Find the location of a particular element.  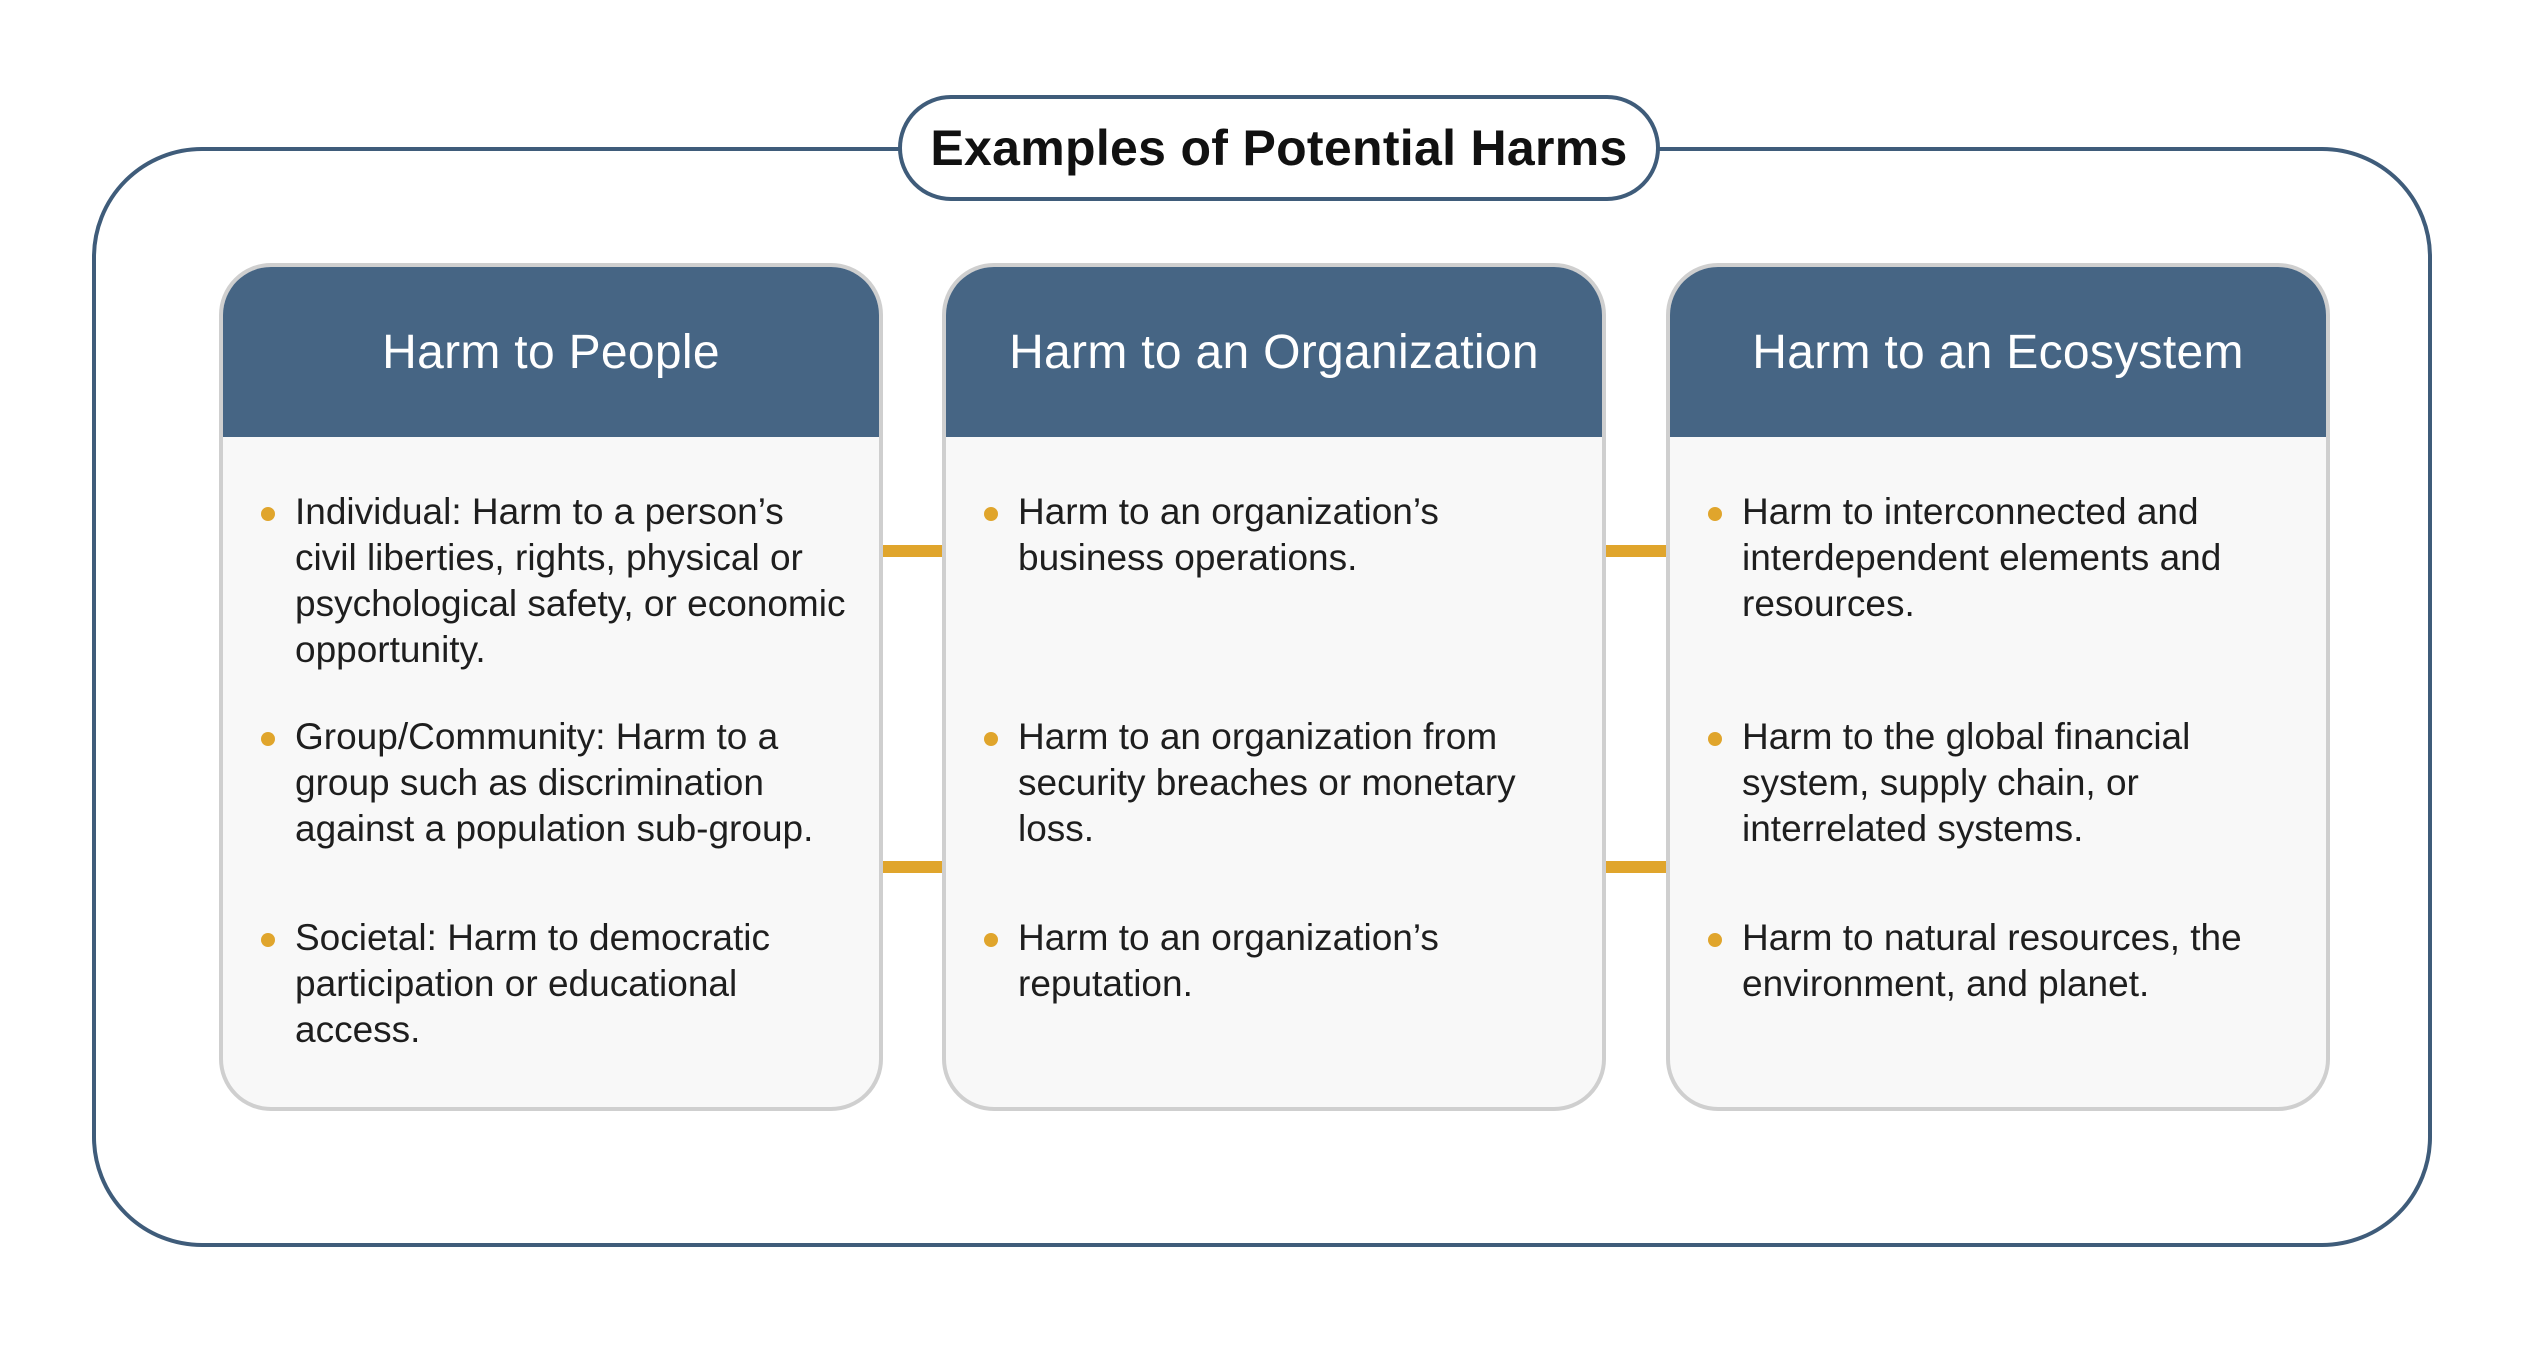

card-header: Harm to an Ecosystem is located at coordinates (1998, 352).